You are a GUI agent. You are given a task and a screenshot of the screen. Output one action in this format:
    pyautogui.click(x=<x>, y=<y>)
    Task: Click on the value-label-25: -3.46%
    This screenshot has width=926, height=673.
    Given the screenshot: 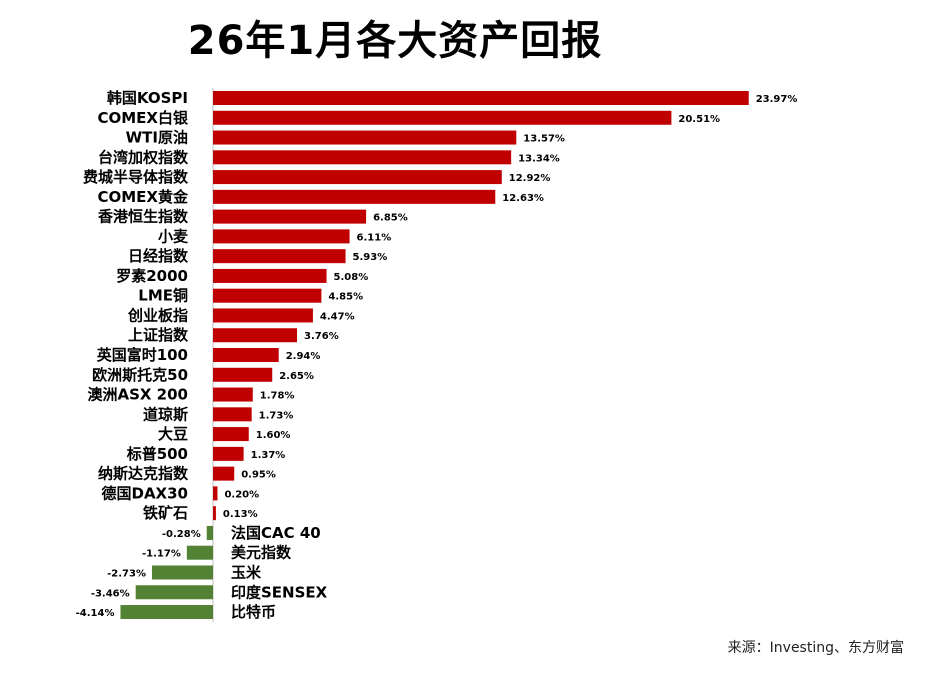 What is the action you would take?
    pyautogui.click(x=110, y=593)
    